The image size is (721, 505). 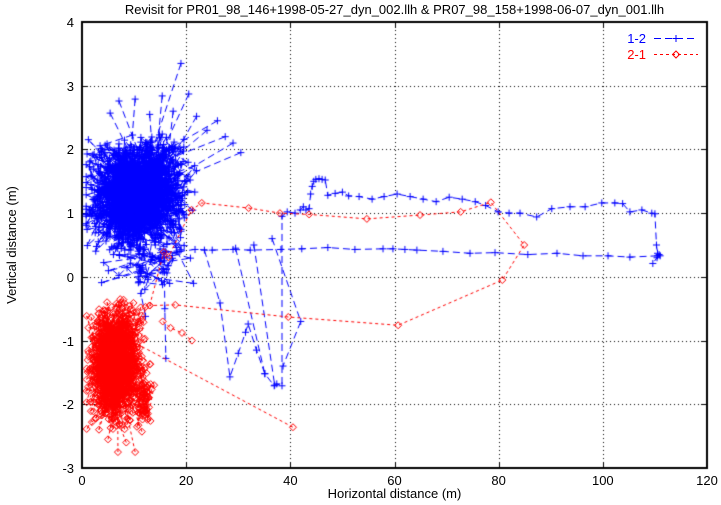 What do you see at coordinates (676, 38) in the screenshot?
I see `plus-line-sample-icon` at bounding box center [676, 38].